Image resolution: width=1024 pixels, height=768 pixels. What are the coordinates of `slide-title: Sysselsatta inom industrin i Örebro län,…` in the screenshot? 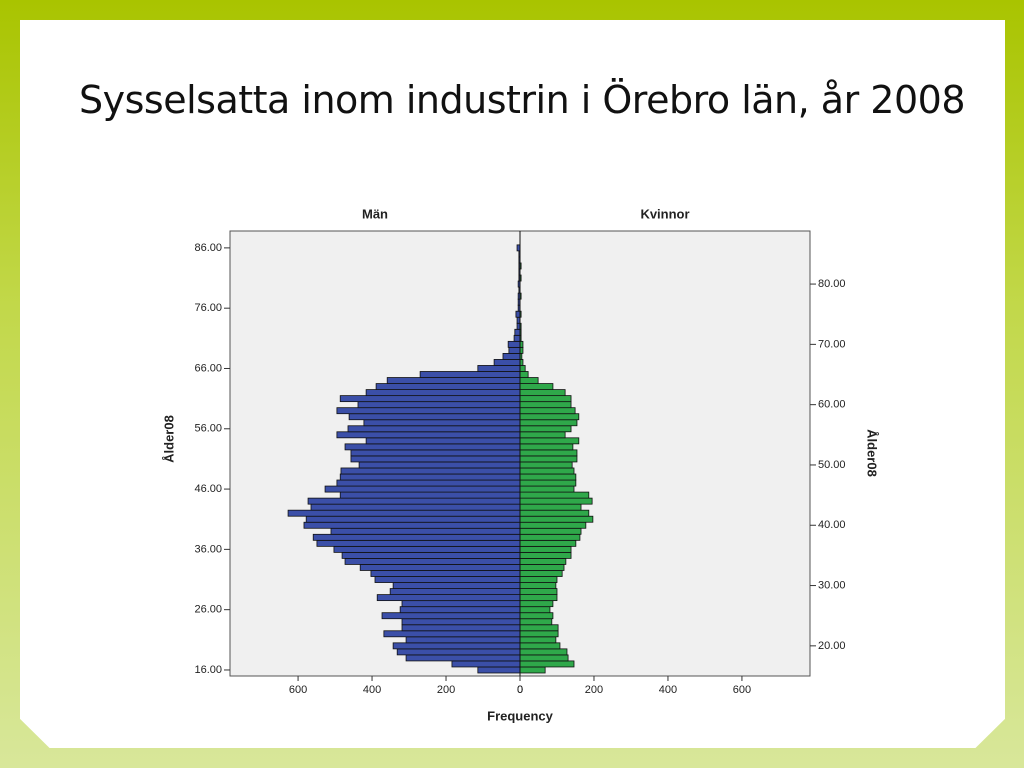 It's located at (522, 100).